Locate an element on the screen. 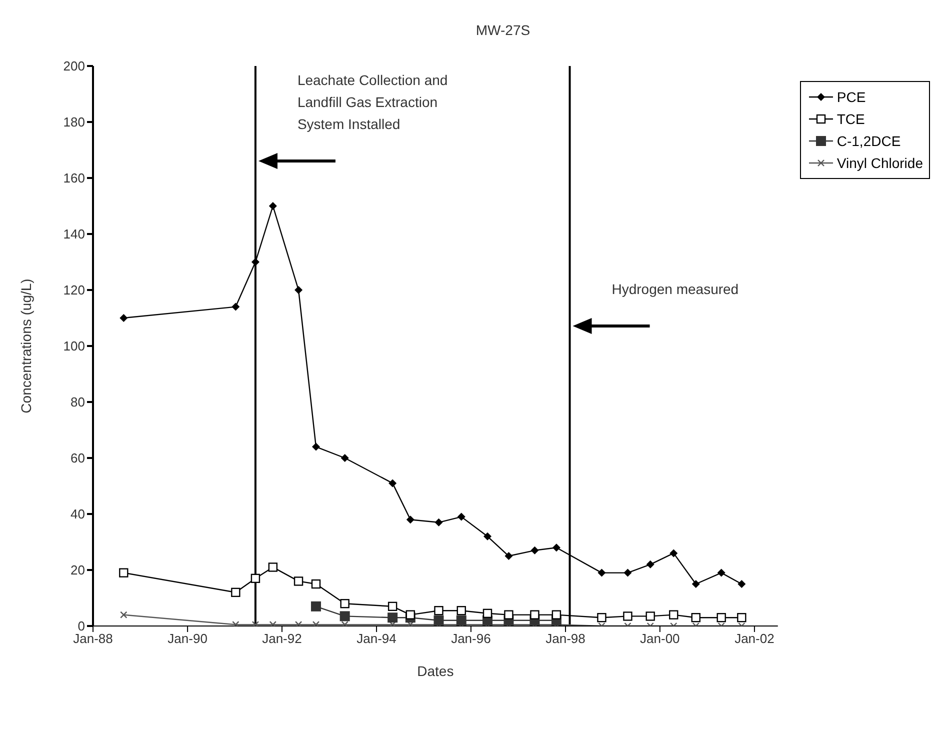  x-tick-label: Jan-00 is located at coordinates (660, 638).